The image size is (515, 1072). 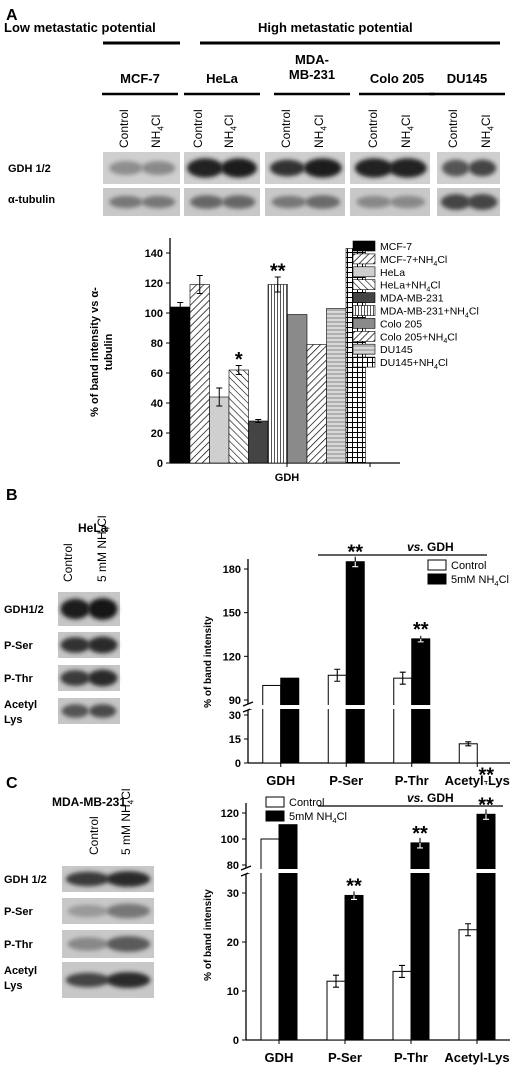 What do you see at coordinates (306, 803) in the screenshot?
I see `chart-c-legend-label: Control` at bounding box center [306, 803].